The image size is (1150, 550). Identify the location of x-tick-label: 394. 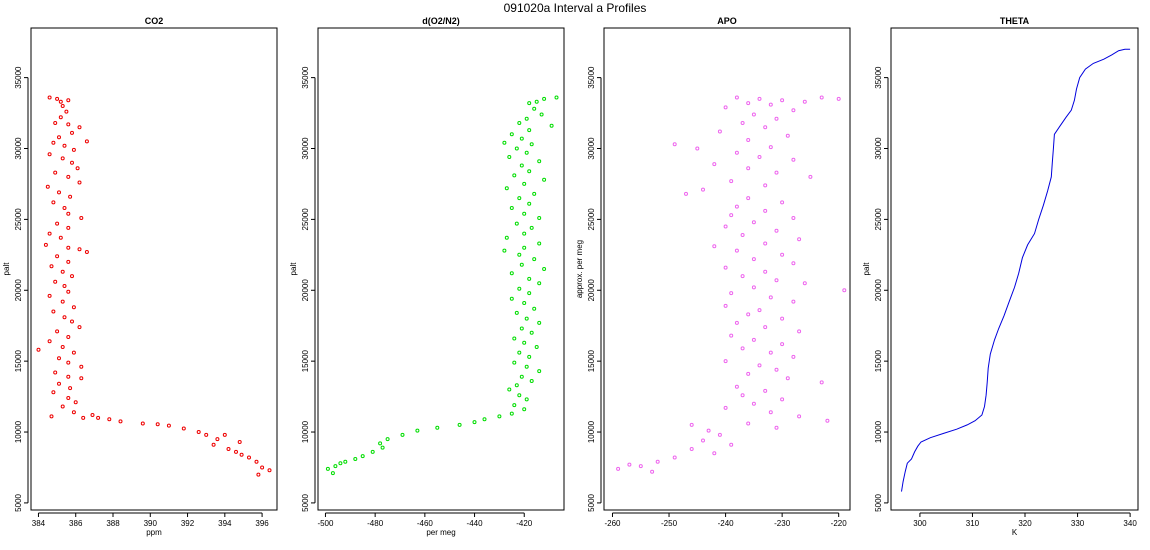
(225, 523).